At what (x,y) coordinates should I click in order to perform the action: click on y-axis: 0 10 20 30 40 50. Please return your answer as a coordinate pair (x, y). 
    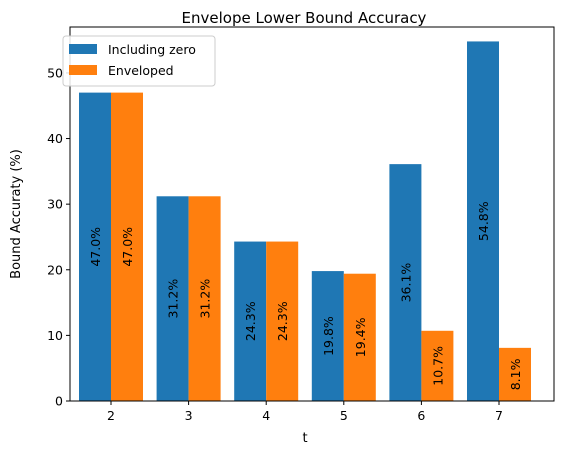
    Looking at the image, I should click on (58, 237).